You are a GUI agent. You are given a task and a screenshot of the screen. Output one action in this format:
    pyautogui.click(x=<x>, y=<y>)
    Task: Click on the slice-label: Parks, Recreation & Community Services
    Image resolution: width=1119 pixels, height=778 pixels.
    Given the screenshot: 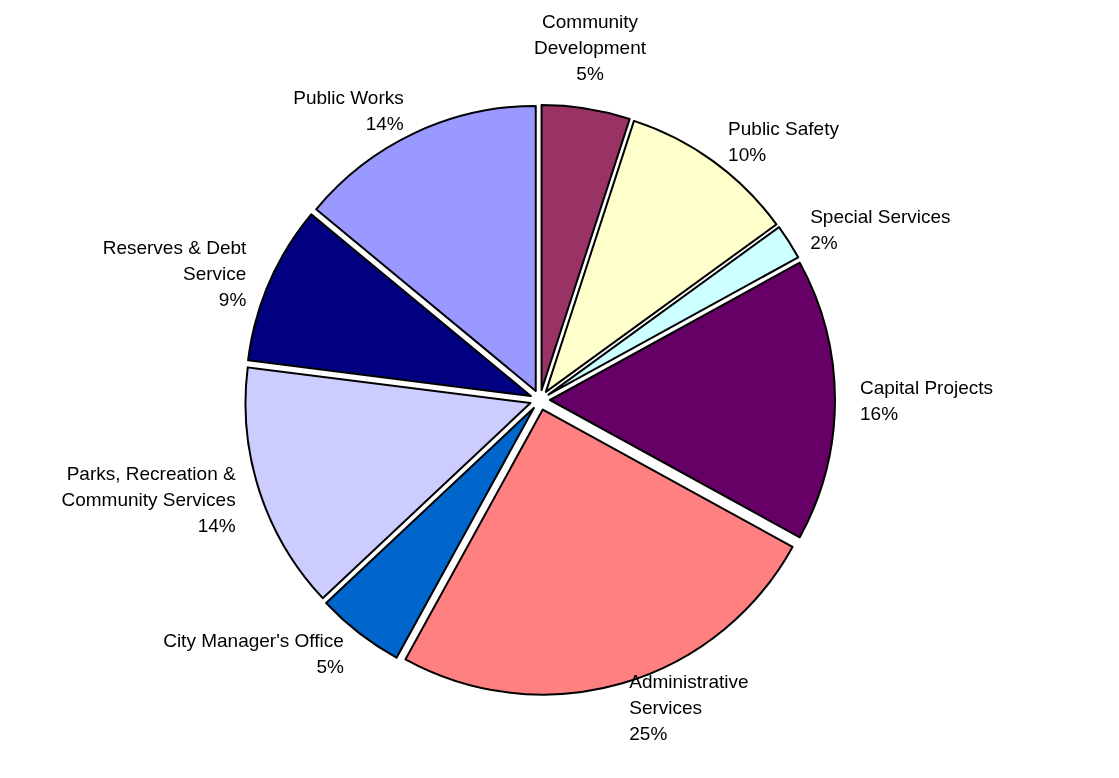 What is the action you would take?
    pyautogui.click(x=148, y=486)
    